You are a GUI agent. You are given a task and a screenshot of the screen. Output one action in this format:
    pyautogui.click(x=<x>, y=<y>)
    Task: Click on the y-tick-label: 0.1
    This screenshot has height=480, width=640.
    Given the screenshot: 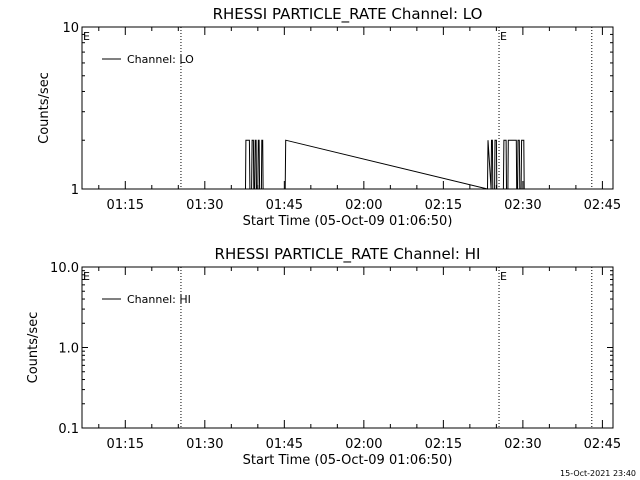 What is the action you would take?
    pyautogui.click(x=68, y=429)
    